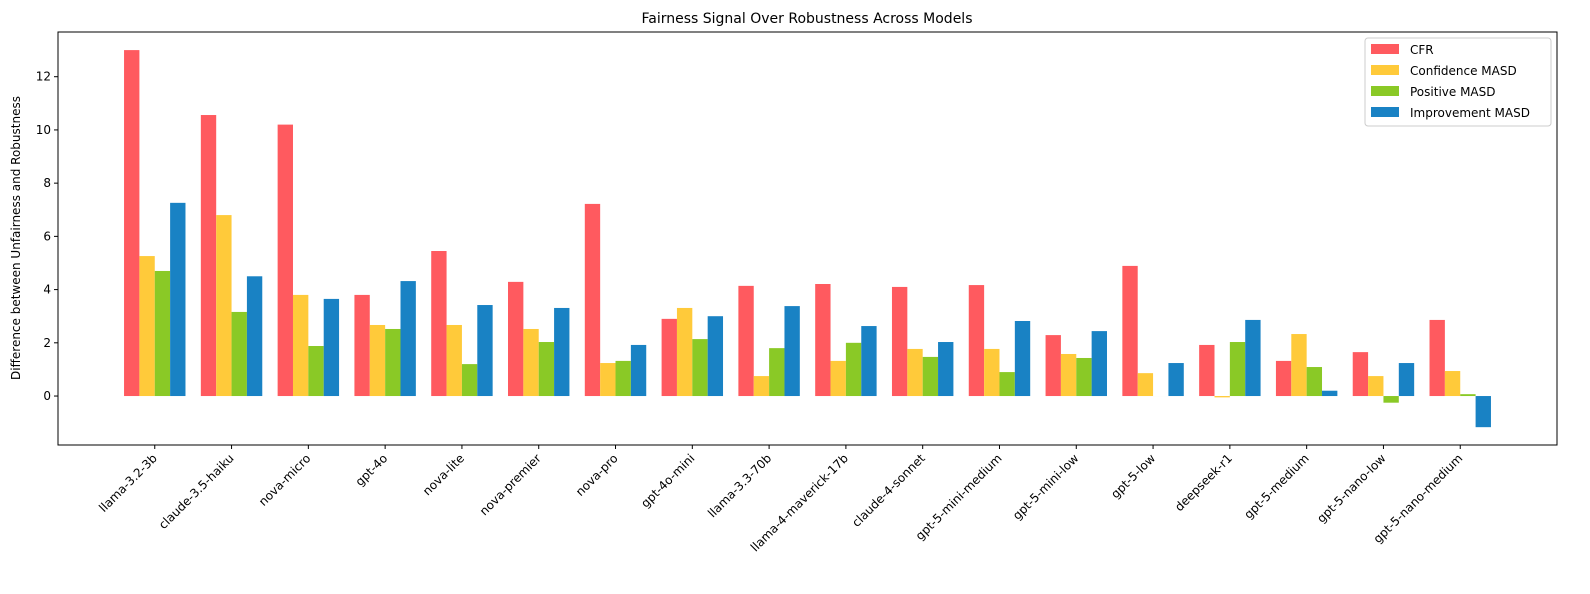 The image size is (1590, 594). Describe the element at coordinates (162, 333) in the screenshot. I see `bar-positive-masd-llama-3.2-3b` at that location.